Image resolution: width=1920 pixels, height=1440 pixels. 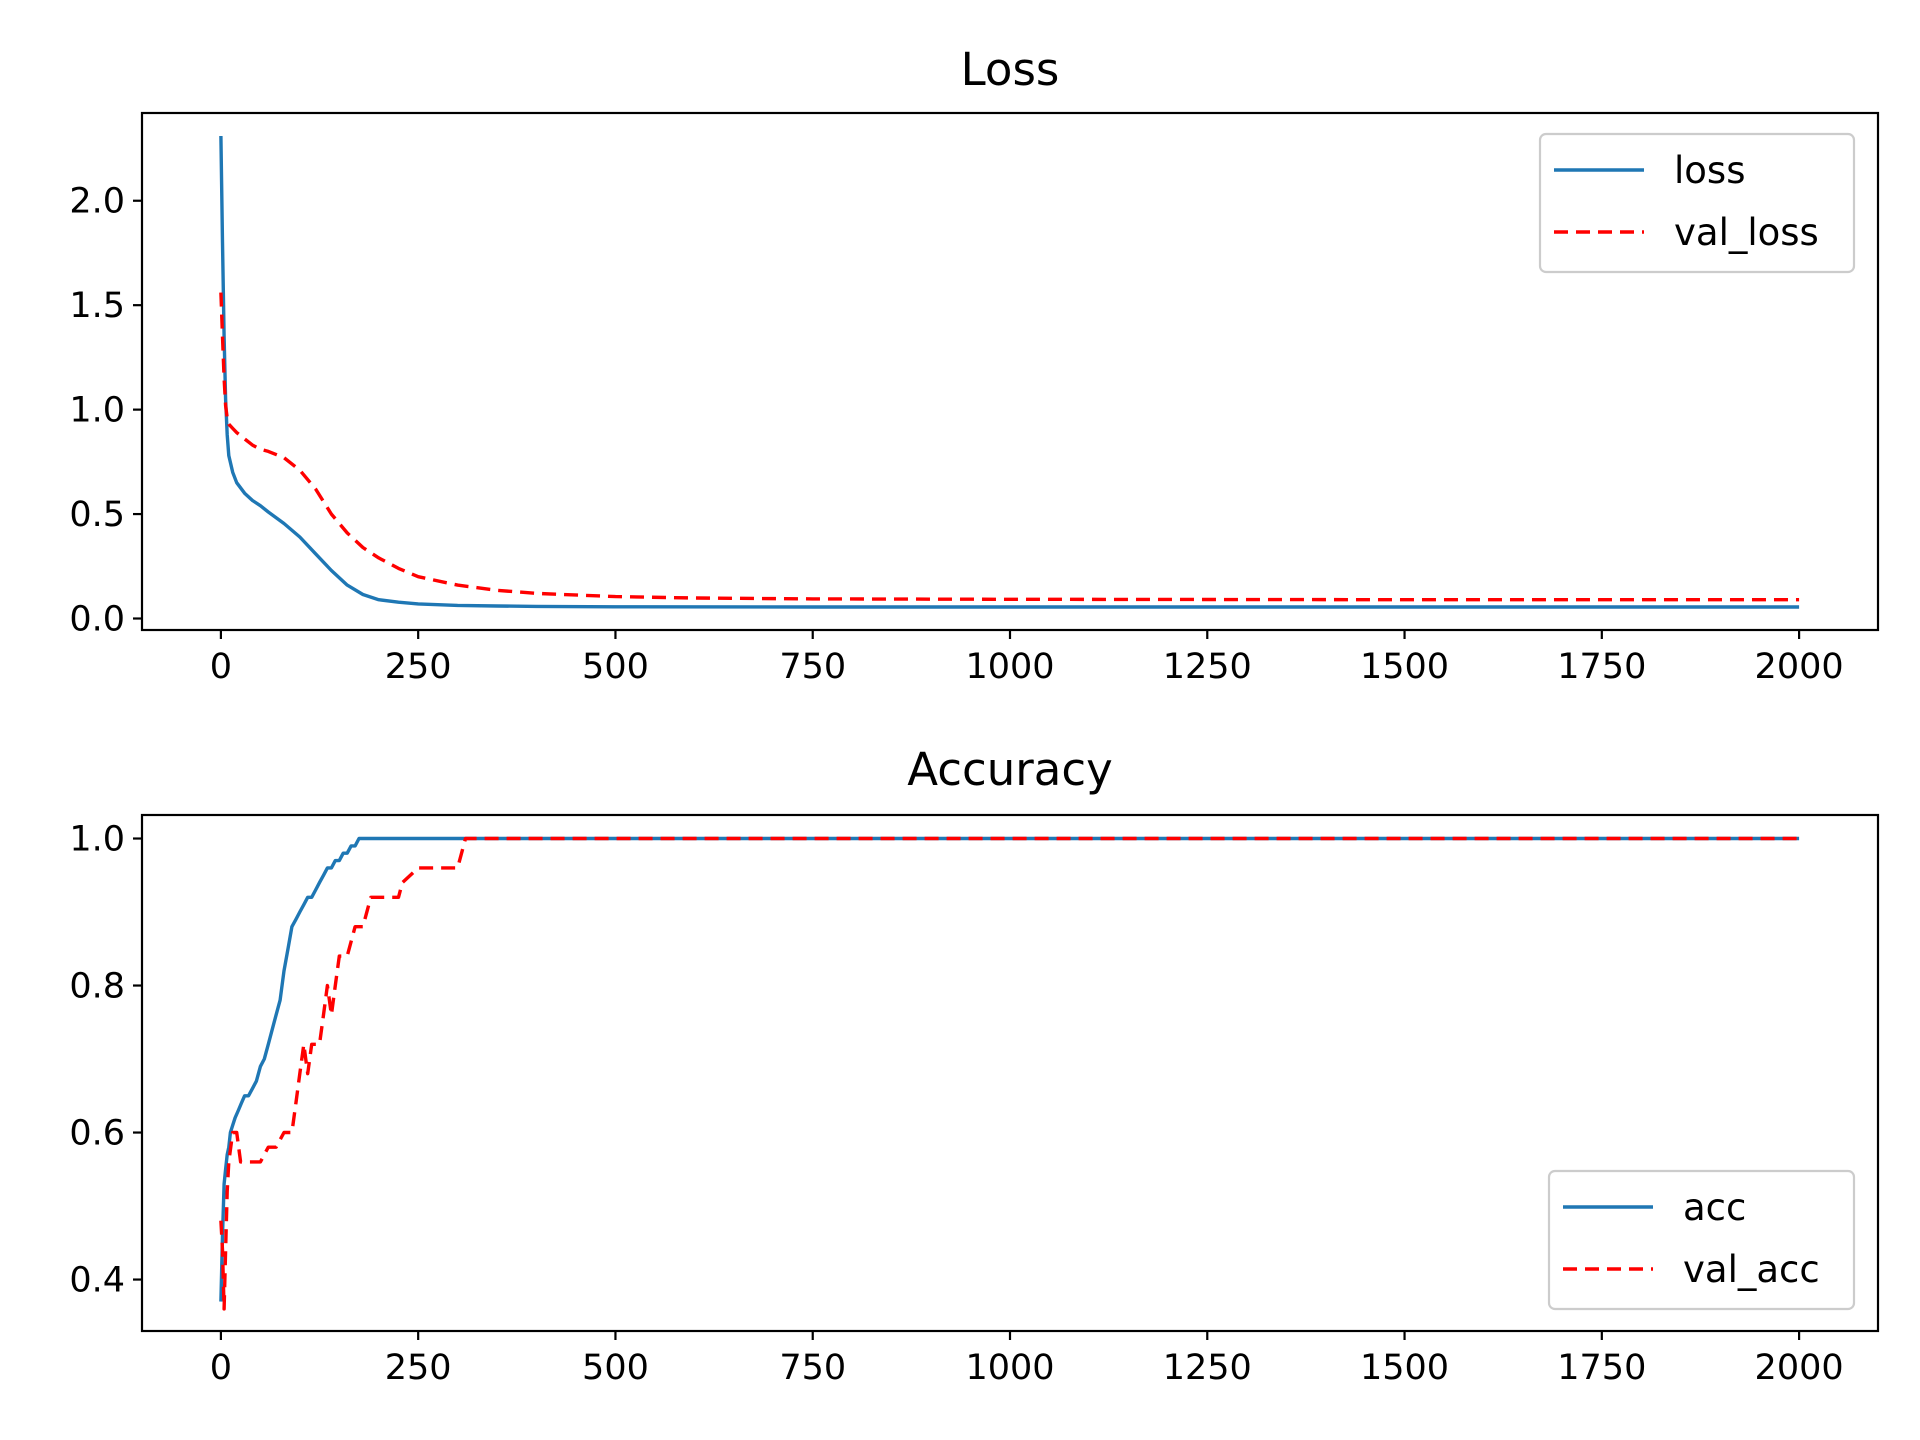 I want to click on y-axis: 0.4 0.6 0.8 1.0, so click(x=105, y=1060).